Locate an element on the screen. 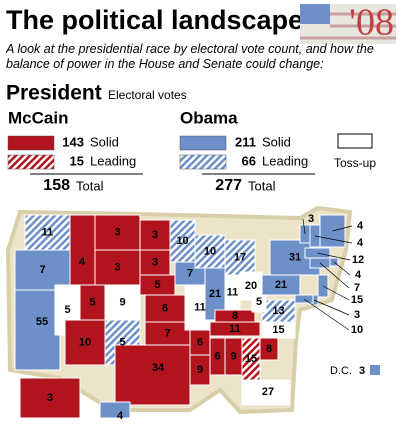  title: The political landscape is located at coordinates (154, 20).